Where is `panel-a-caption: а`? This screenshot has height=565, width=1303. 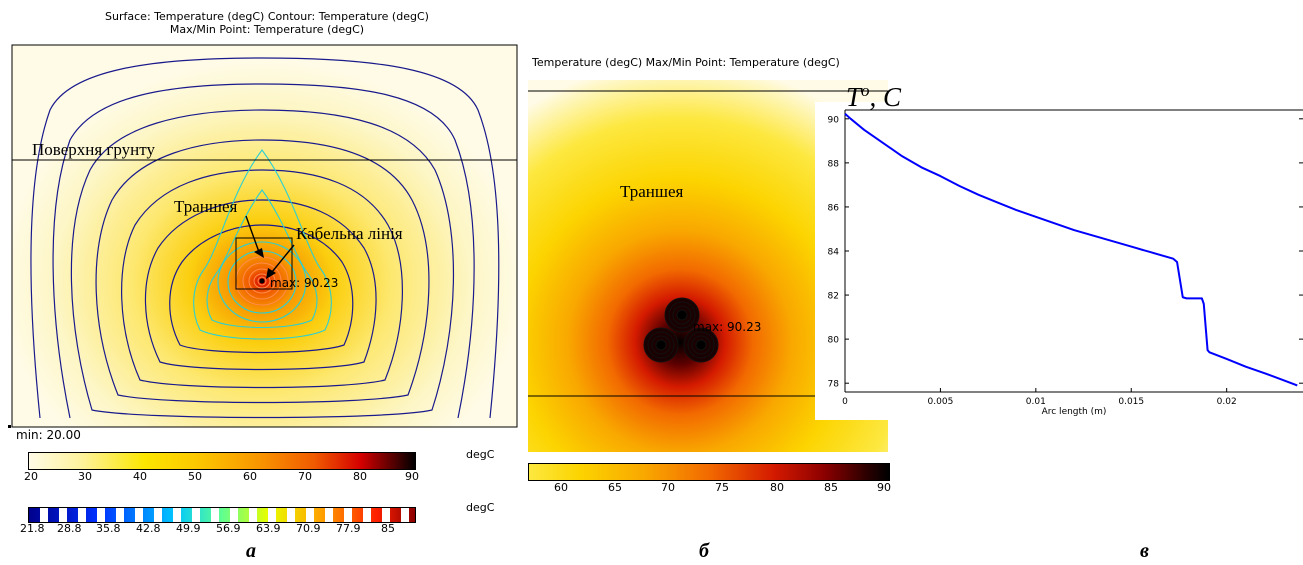 panel-a-caption: а is located at coordinates (251, 551).